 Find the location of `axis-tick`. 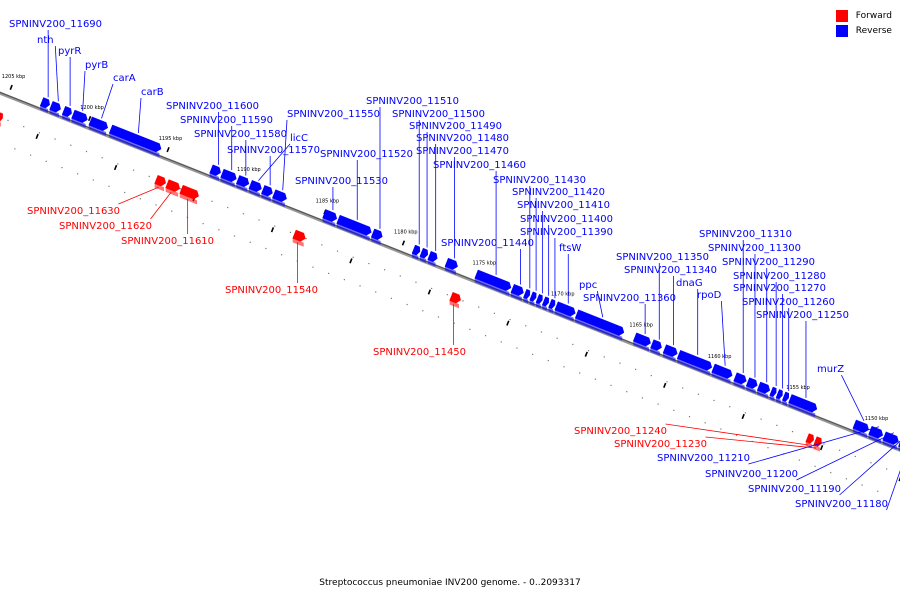

axis-tick is located at coordinates (168, 150).